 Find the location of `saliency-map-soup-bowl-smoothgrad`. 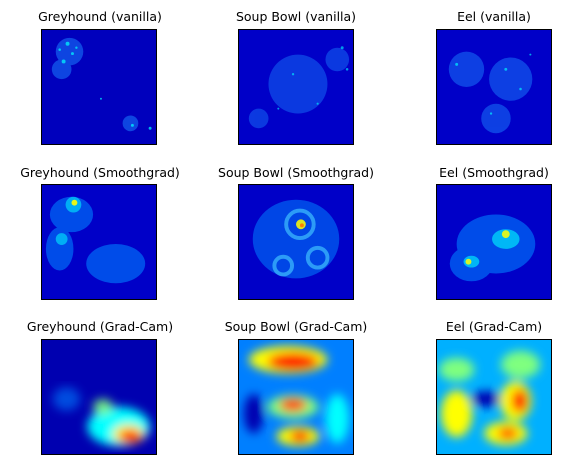

saliency-map-soup-bowl-smoothgrad is located at coordinates (296, 242).